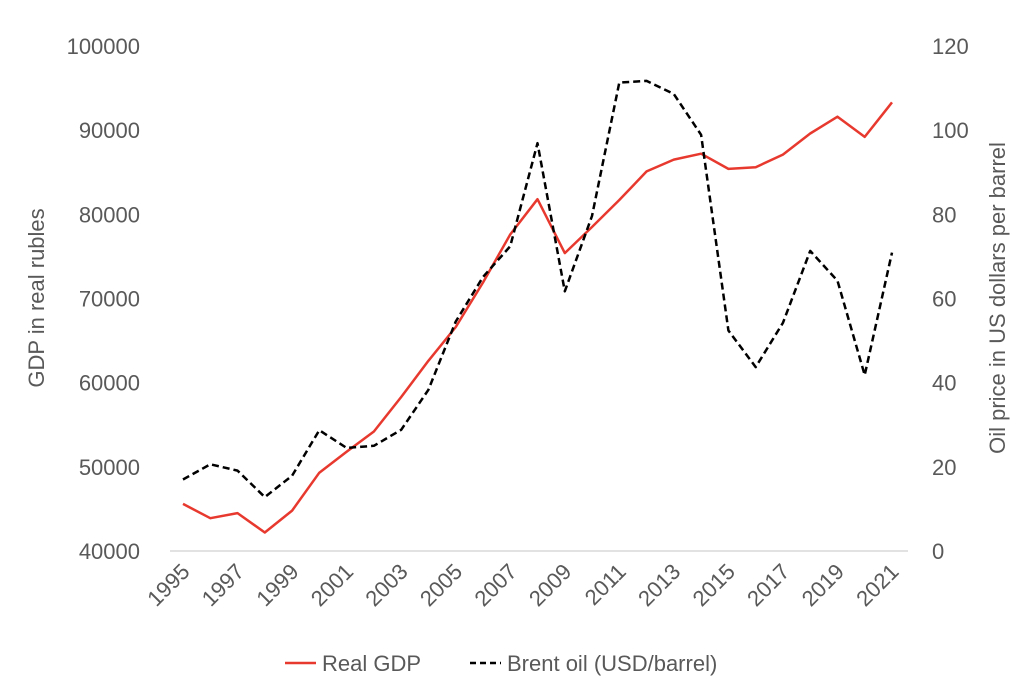 This screenshot has width=1024, height=691. I want to click on left-tick-label: 70000, so click(109, 299).